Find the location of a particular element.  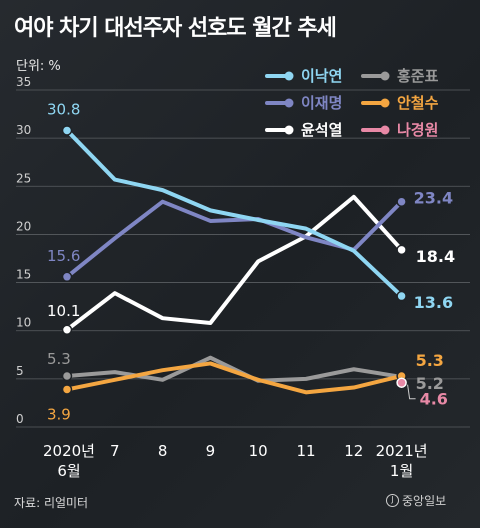

chart-title: 여야 차기 대선주자 선호도 월간 추세 is located at coordinates (175, 28).